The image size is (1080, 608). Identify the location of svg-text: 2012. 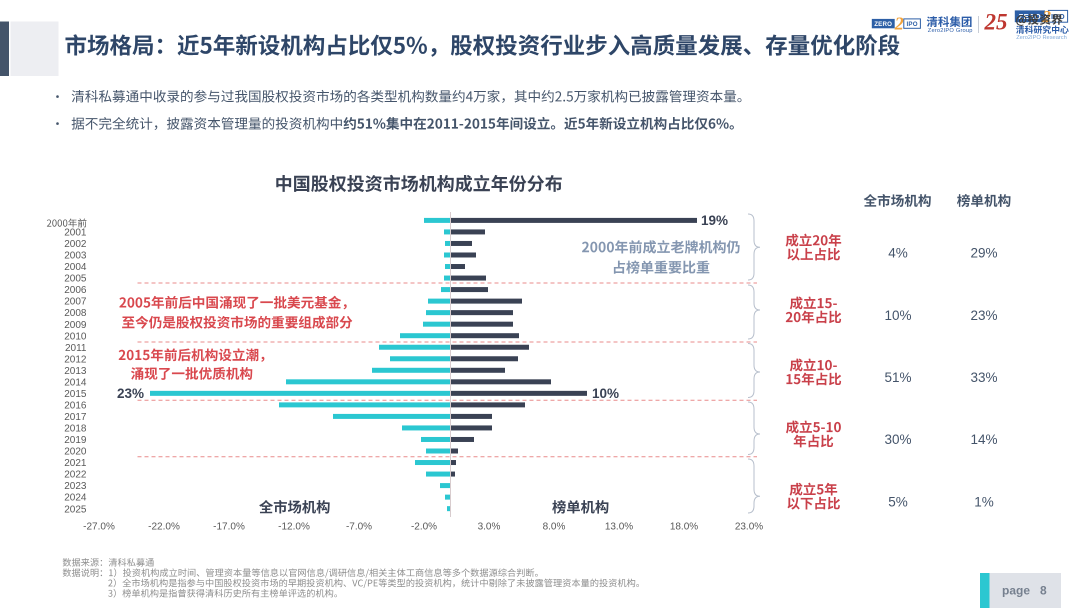
(75, 359).